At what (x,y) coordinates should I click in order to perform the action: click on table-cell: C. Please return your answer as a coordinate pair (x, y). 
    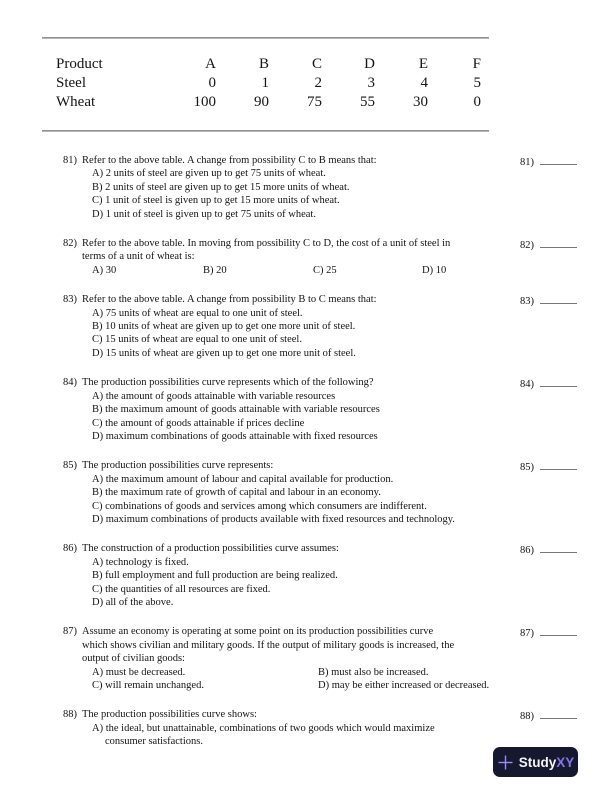
    Looking at the image, I should click on (316, 64).